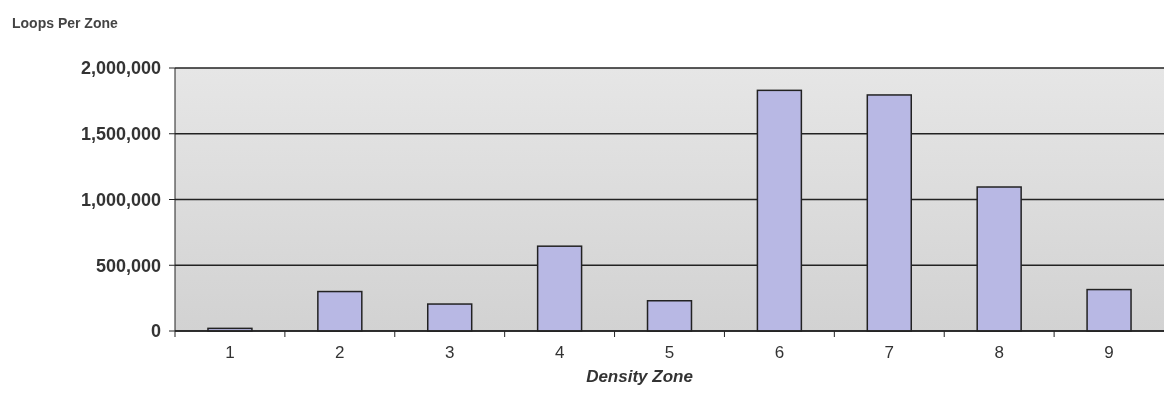 The width and height of the screenshot is (1172, 411). I want to click on x-tick-label: 8, so click(999, 352).